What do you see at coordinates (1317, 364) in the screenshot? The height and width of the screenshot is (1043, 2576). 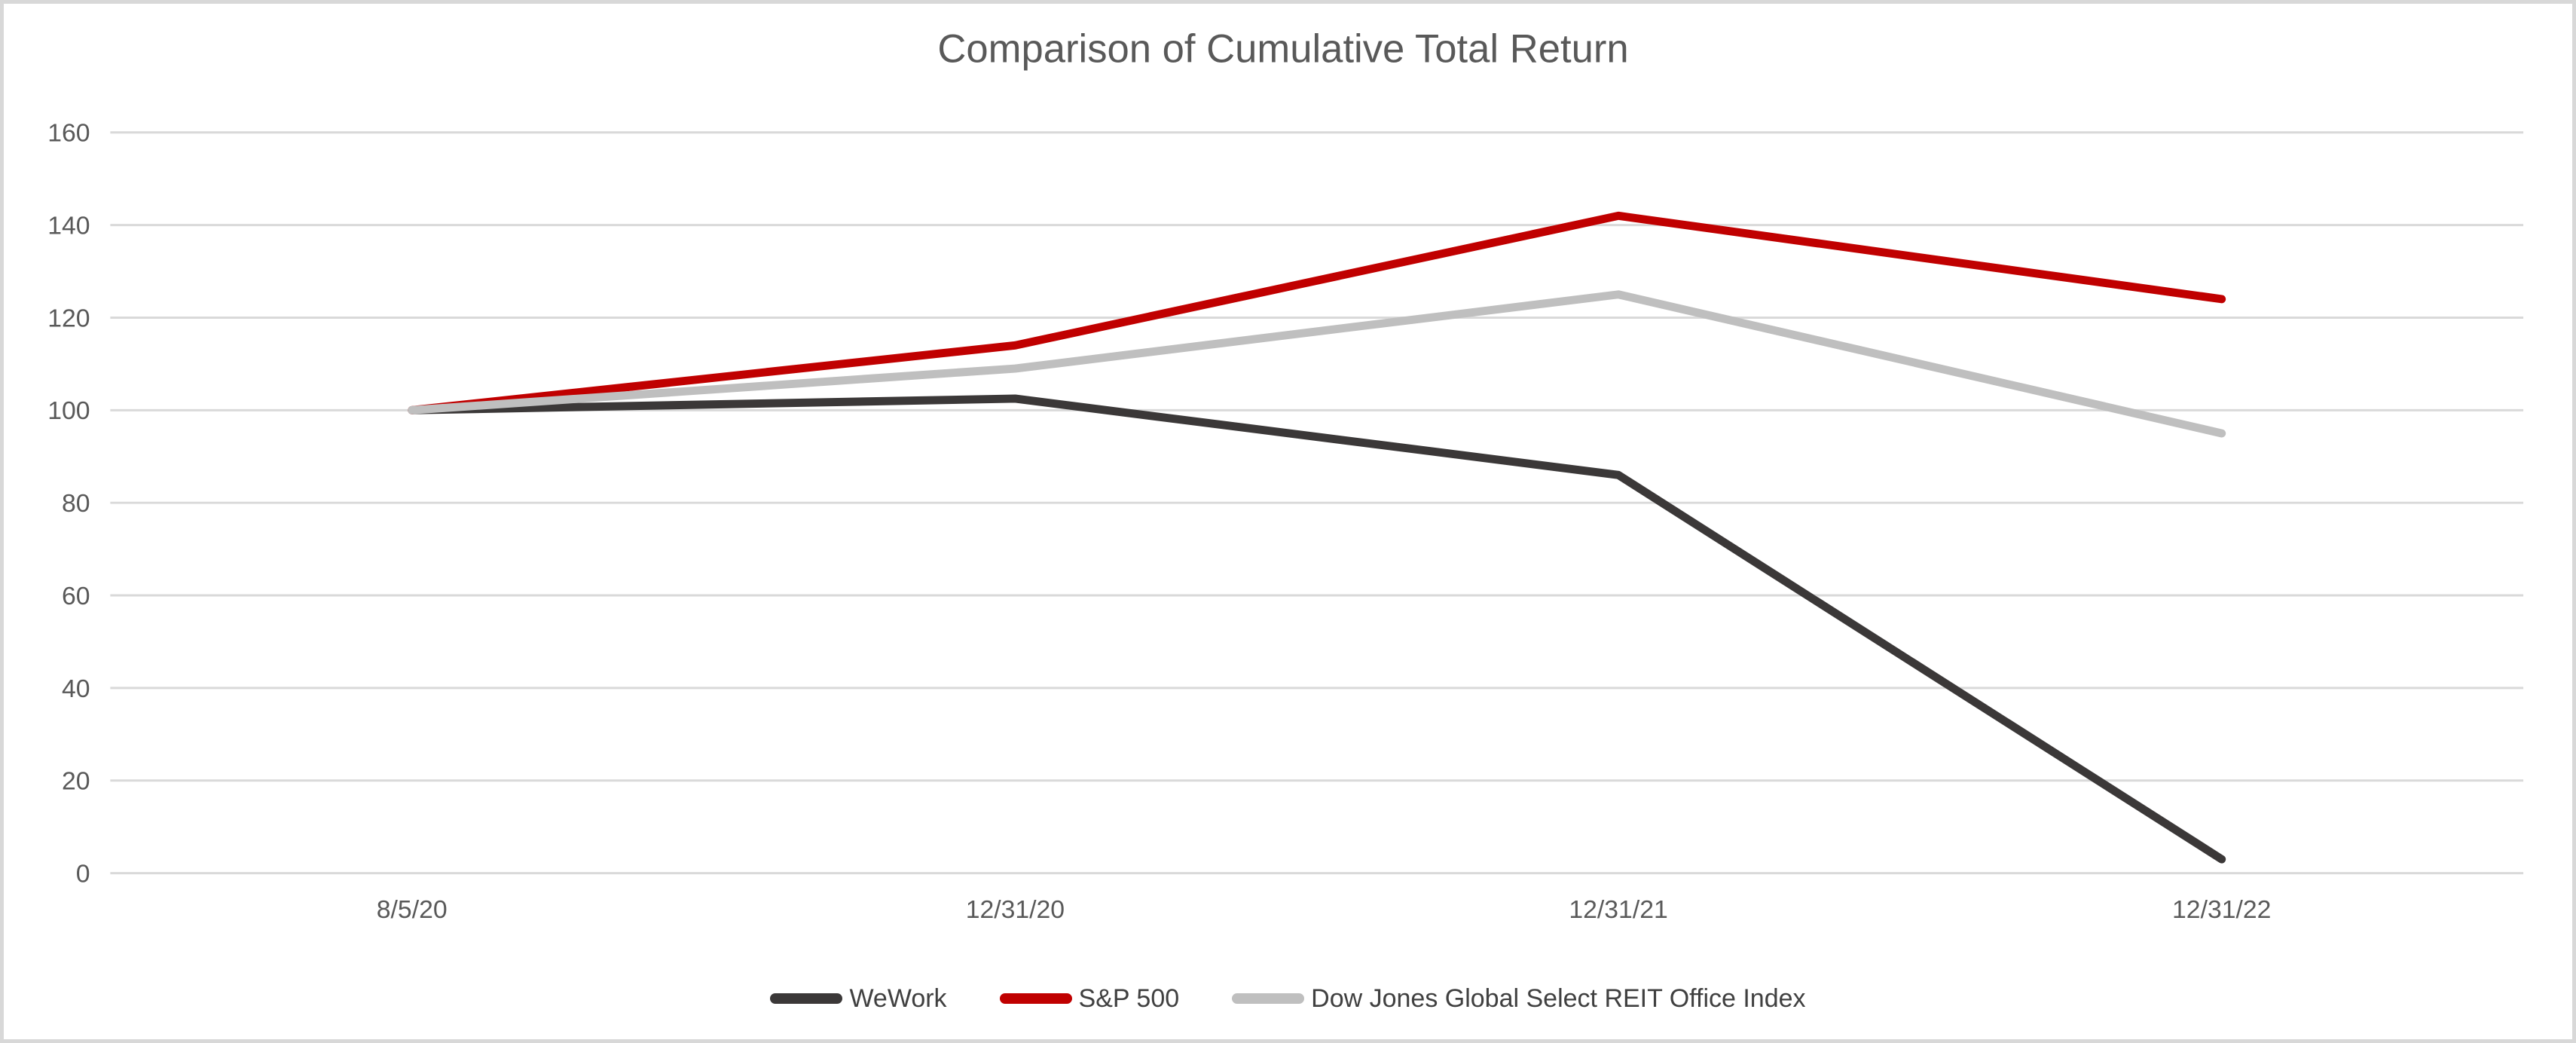 I see `series-line-dow-jones-global-select-reit-office-index` at bounding box center [1317, 364].